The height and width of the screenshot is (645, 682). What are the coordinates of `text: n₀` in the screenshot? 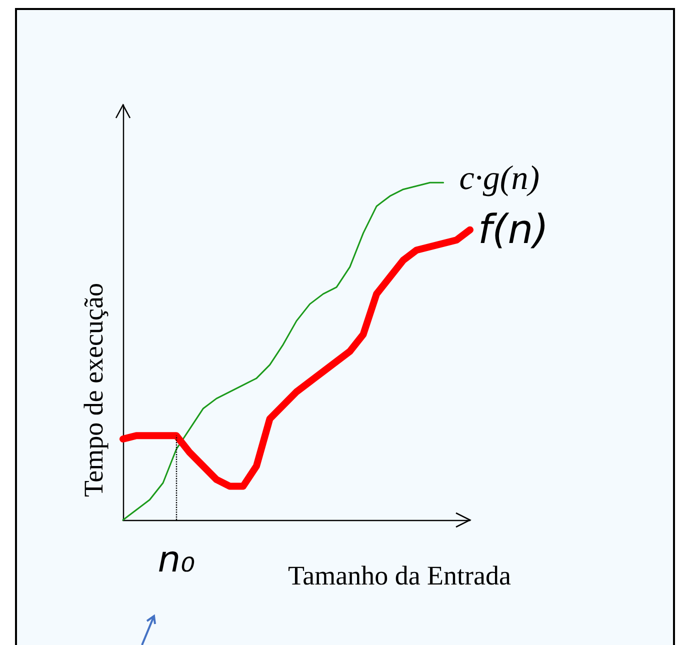 It's located at (177, 560).